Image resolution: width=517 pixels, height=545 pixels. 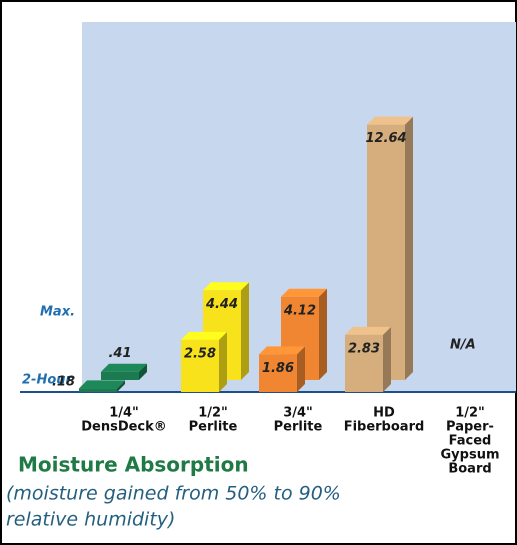 What do you see at coordinates (57, 312) in the screenshot?
I see `series-label: Max.` at bounding box center [57, 312].